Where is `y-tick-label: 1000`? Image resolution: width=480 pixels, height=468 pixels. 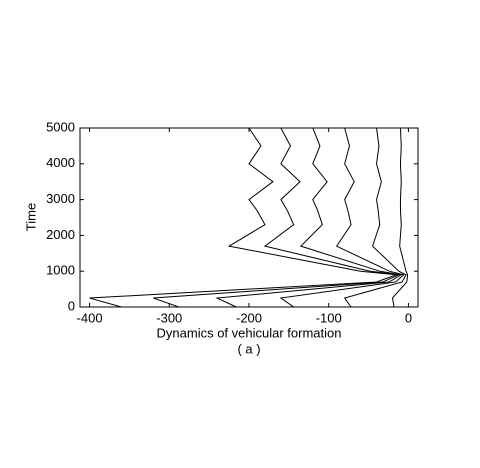
y-tick-label: 1000 is located at coordinates (60, 270).